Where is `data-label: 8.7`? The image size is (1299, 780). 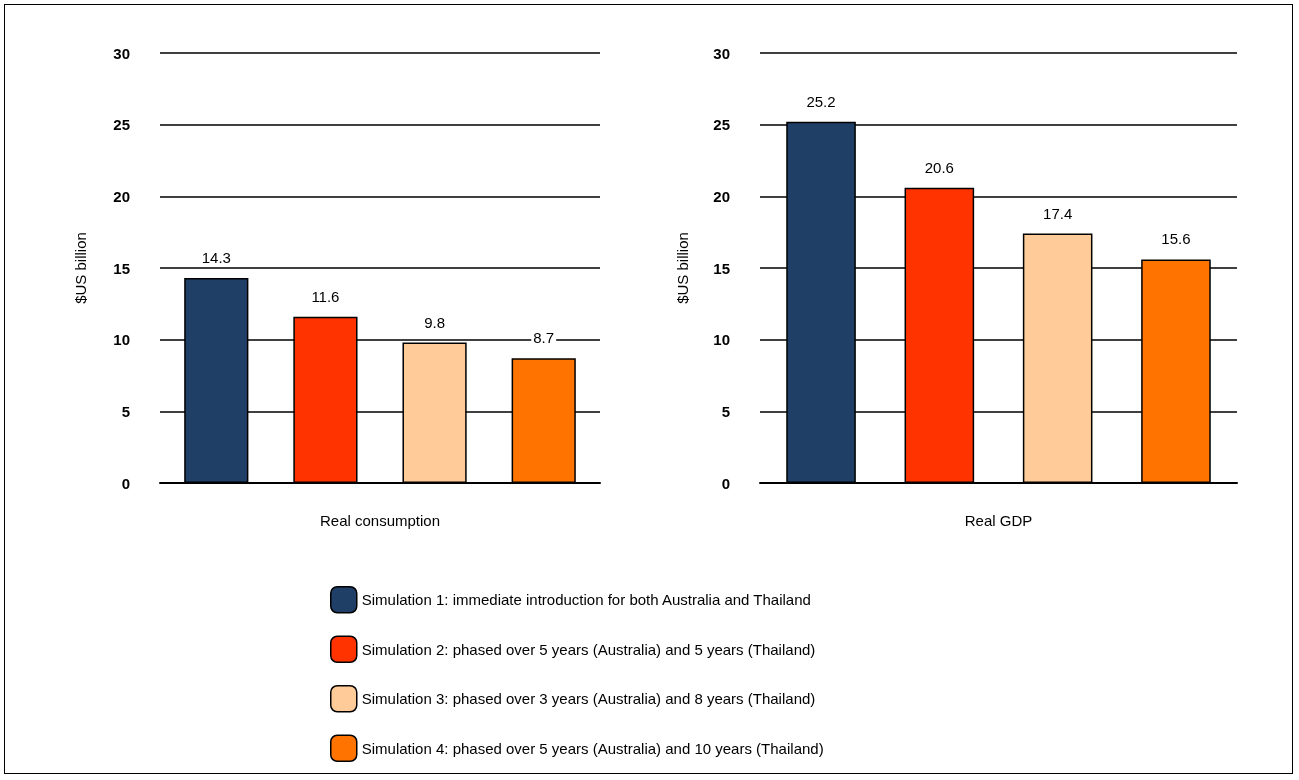
data-label: 8.7 is located at coordinates (544, 338).